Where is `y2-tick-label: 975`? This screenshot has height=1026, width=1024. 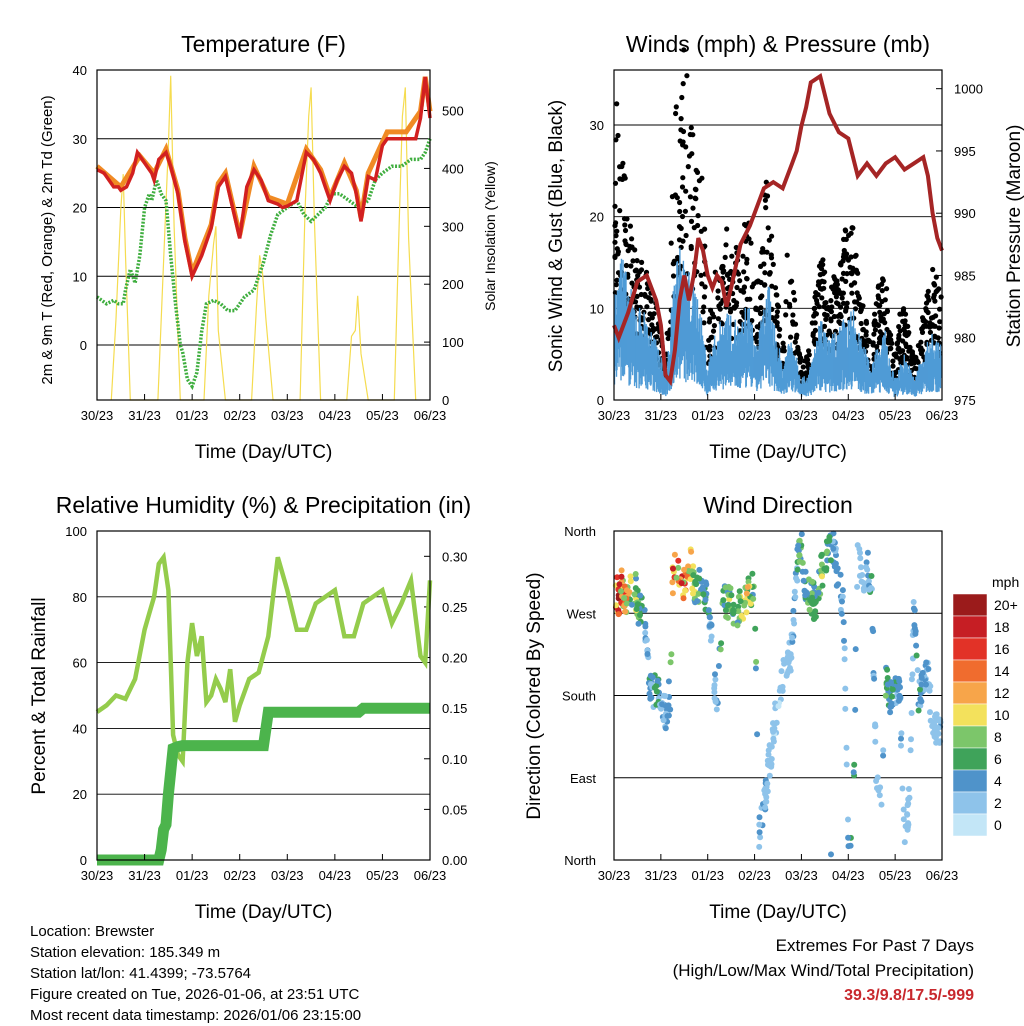 y2-tick-label: 975 is located at coordinates (965, 400).